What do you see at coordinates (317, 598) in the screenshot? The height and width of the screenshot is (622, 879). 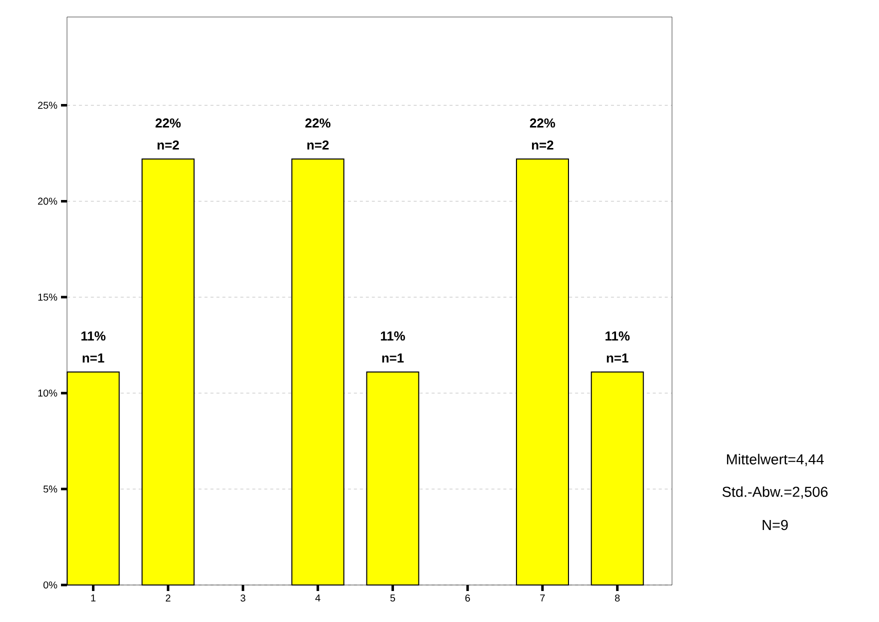 I see `x-tick-label: 4` at bounding box center [317, 598].